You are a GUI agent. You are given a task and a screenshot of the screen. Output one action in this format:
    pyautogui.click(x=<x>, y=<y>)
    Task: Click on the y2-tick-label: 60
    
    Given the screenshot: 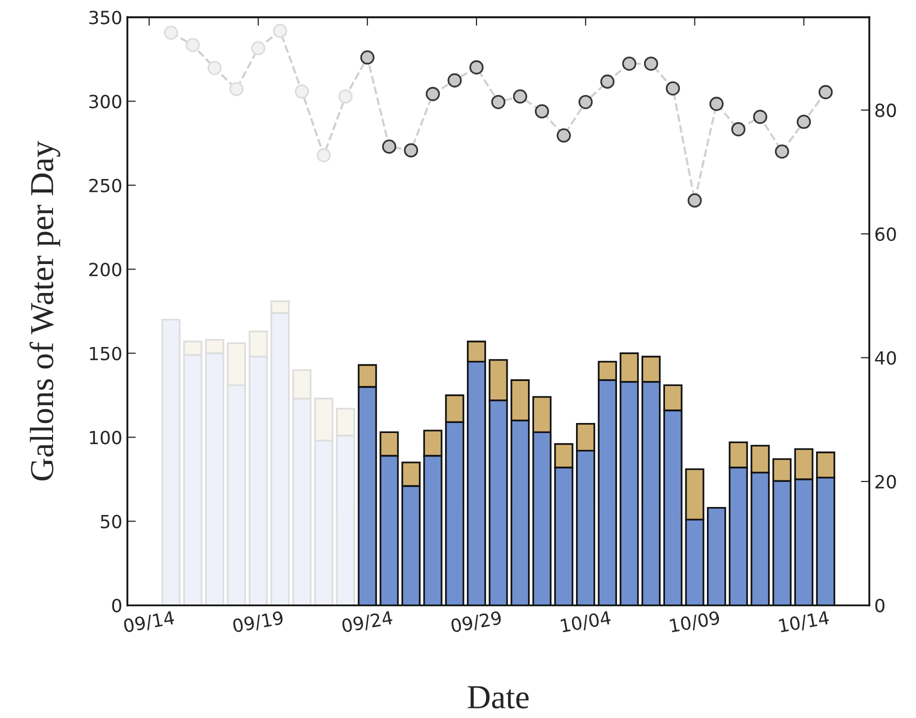 What is the action you would take?
    pyautogui.click(x=885, y=234)
    